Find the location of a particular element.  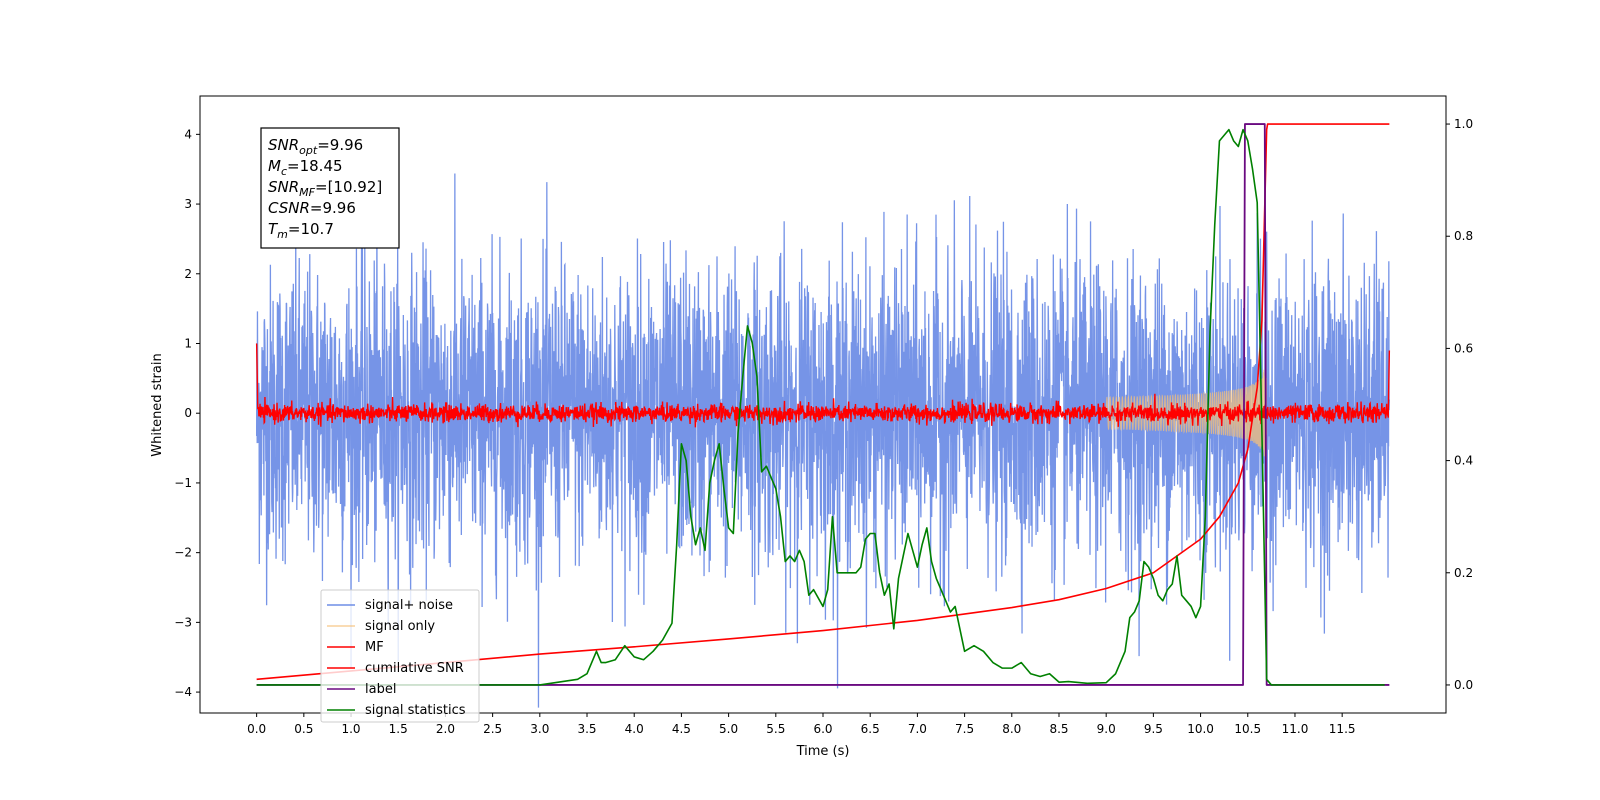

annotation-frame is located at coordinates (330, 188).